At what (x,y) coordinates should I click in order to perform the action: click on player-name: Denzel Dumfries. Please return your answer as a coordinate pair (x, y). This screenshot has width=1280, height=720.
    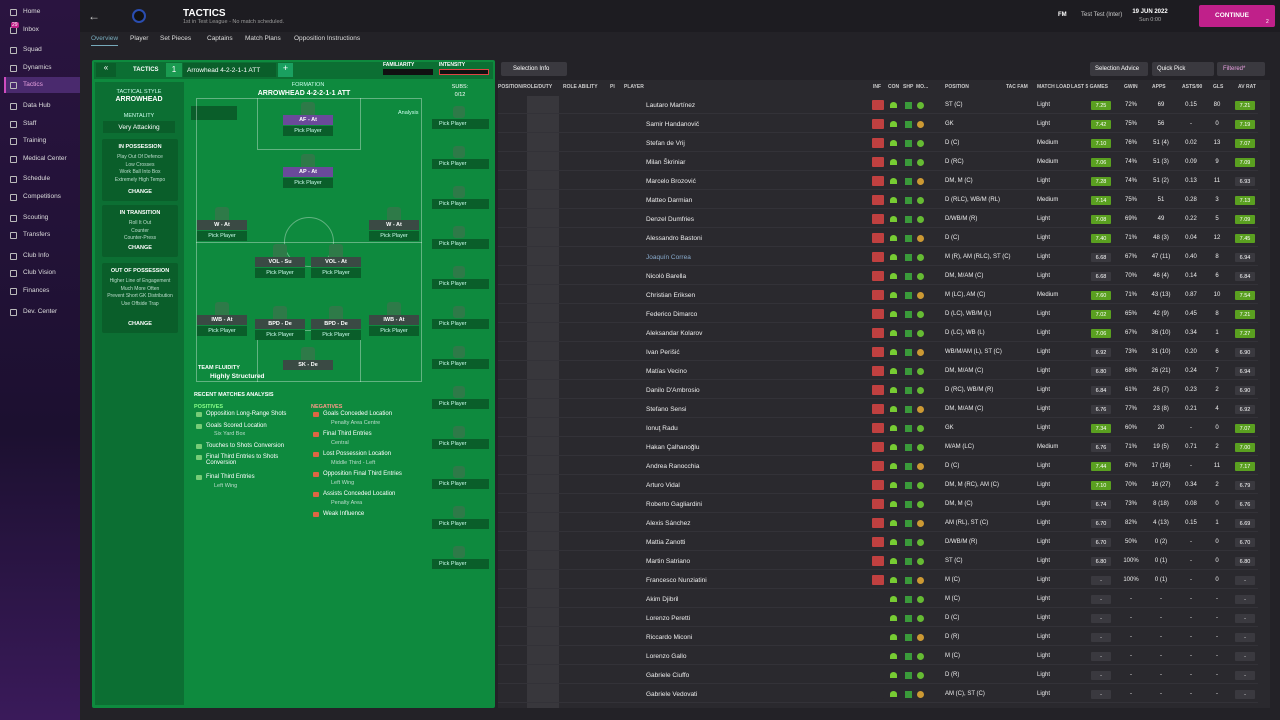
    Looking at the image, I should click on (670, 219).